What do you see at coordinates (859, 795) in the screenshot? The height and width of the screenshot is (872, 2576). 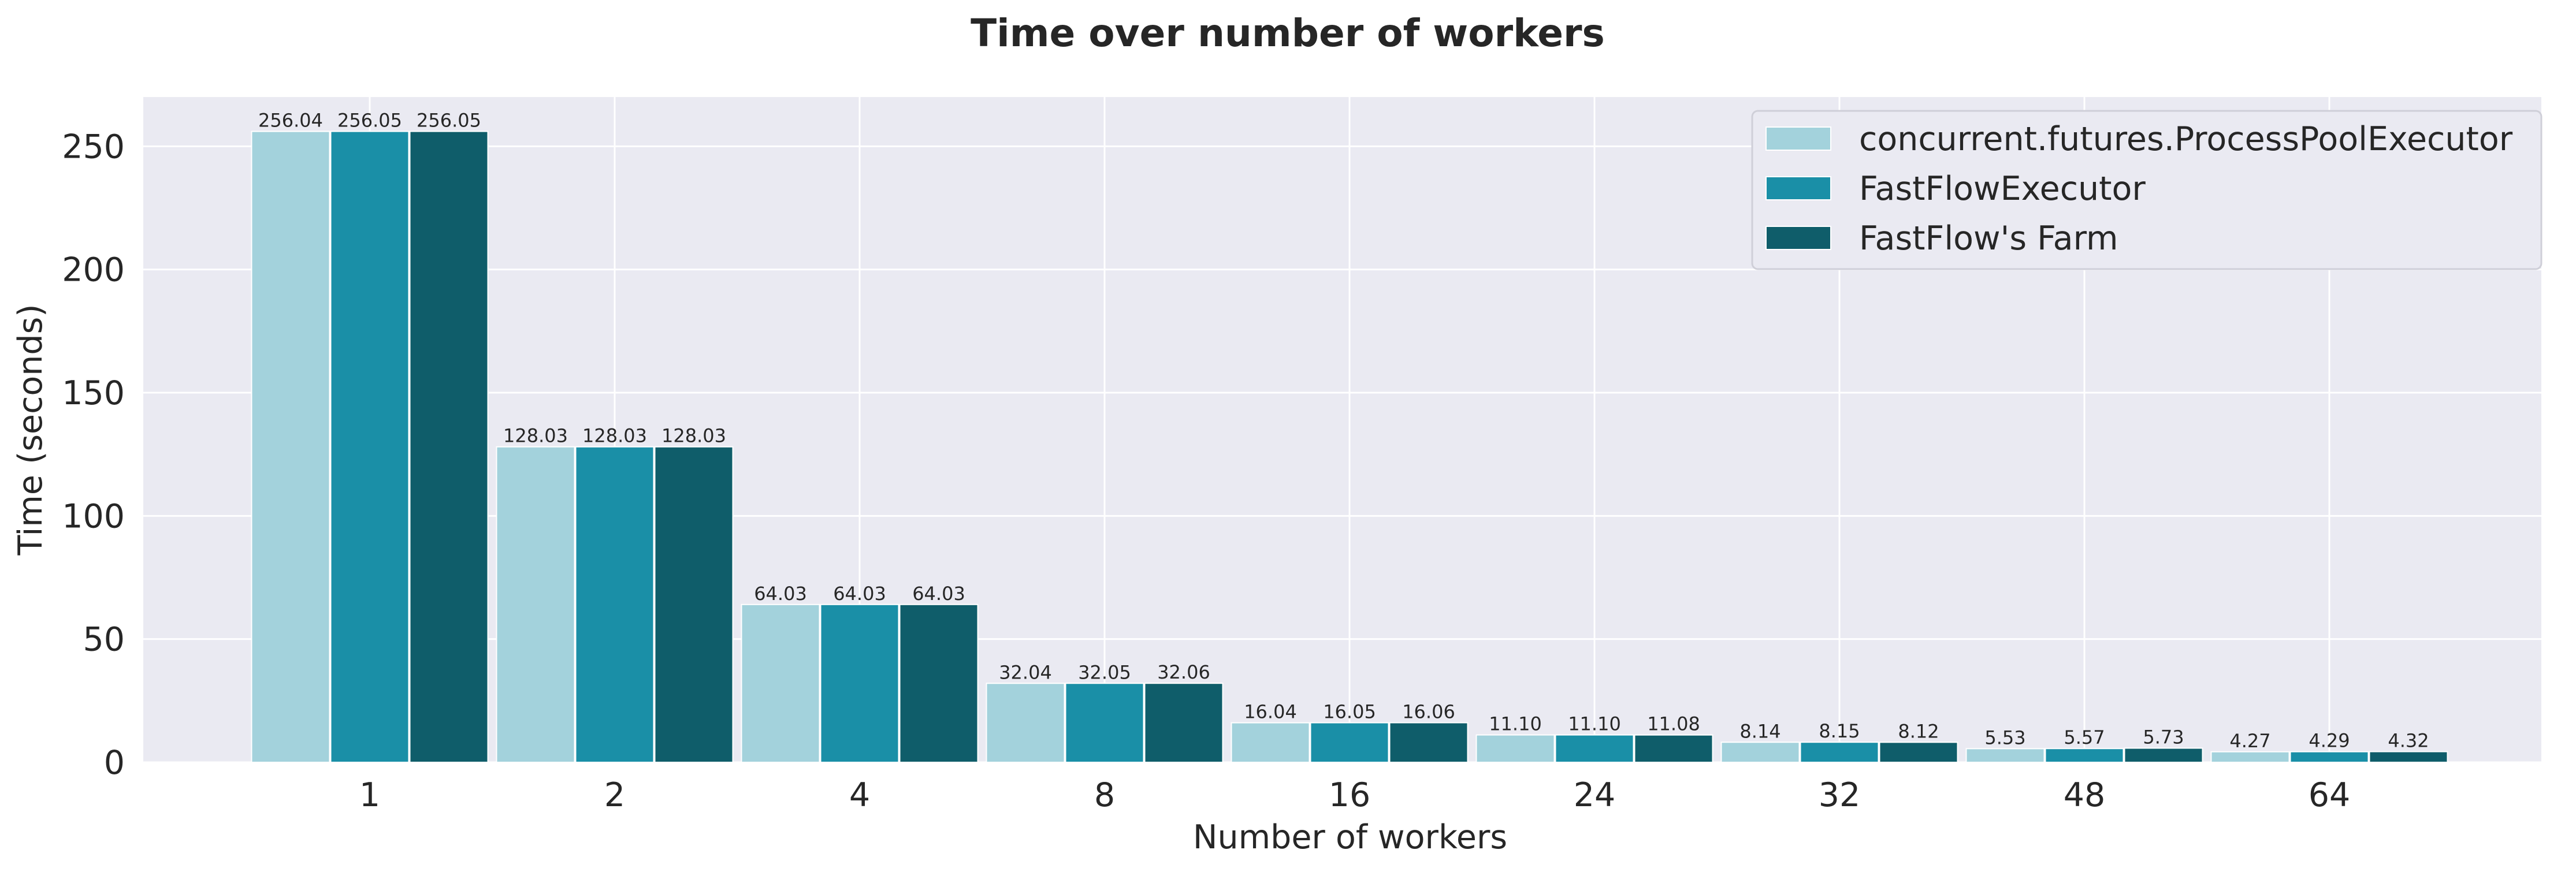 I see `x-tick-label: 4` at bounding box center [859, 795].